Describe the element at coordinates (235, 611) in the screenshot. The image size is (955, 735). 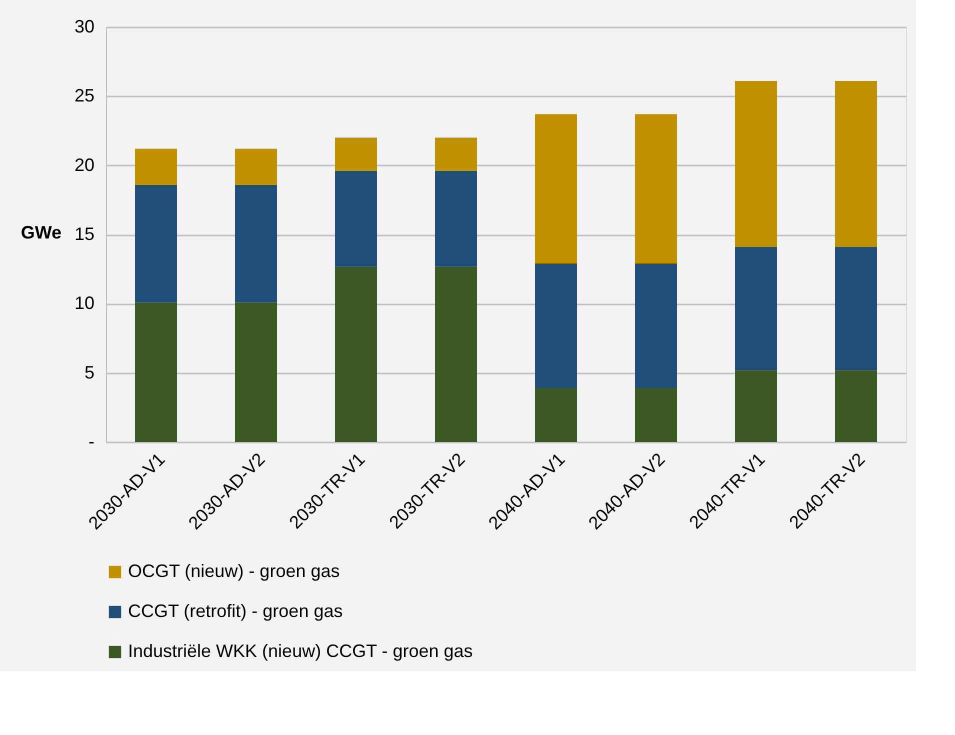
I see `legend-label: CCGT (retrofit) - groen gas` at that location.